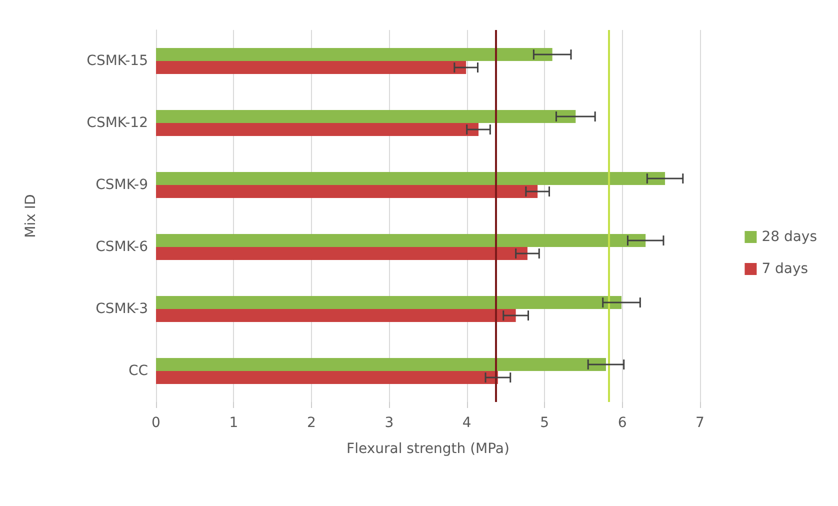 Image resolution: width=838 pixels, height=506 pixels. Describe the element at coordinates (428, 449) in the screenshot. I see `x-axis-title: Flexural strength (MPa)` at that location.